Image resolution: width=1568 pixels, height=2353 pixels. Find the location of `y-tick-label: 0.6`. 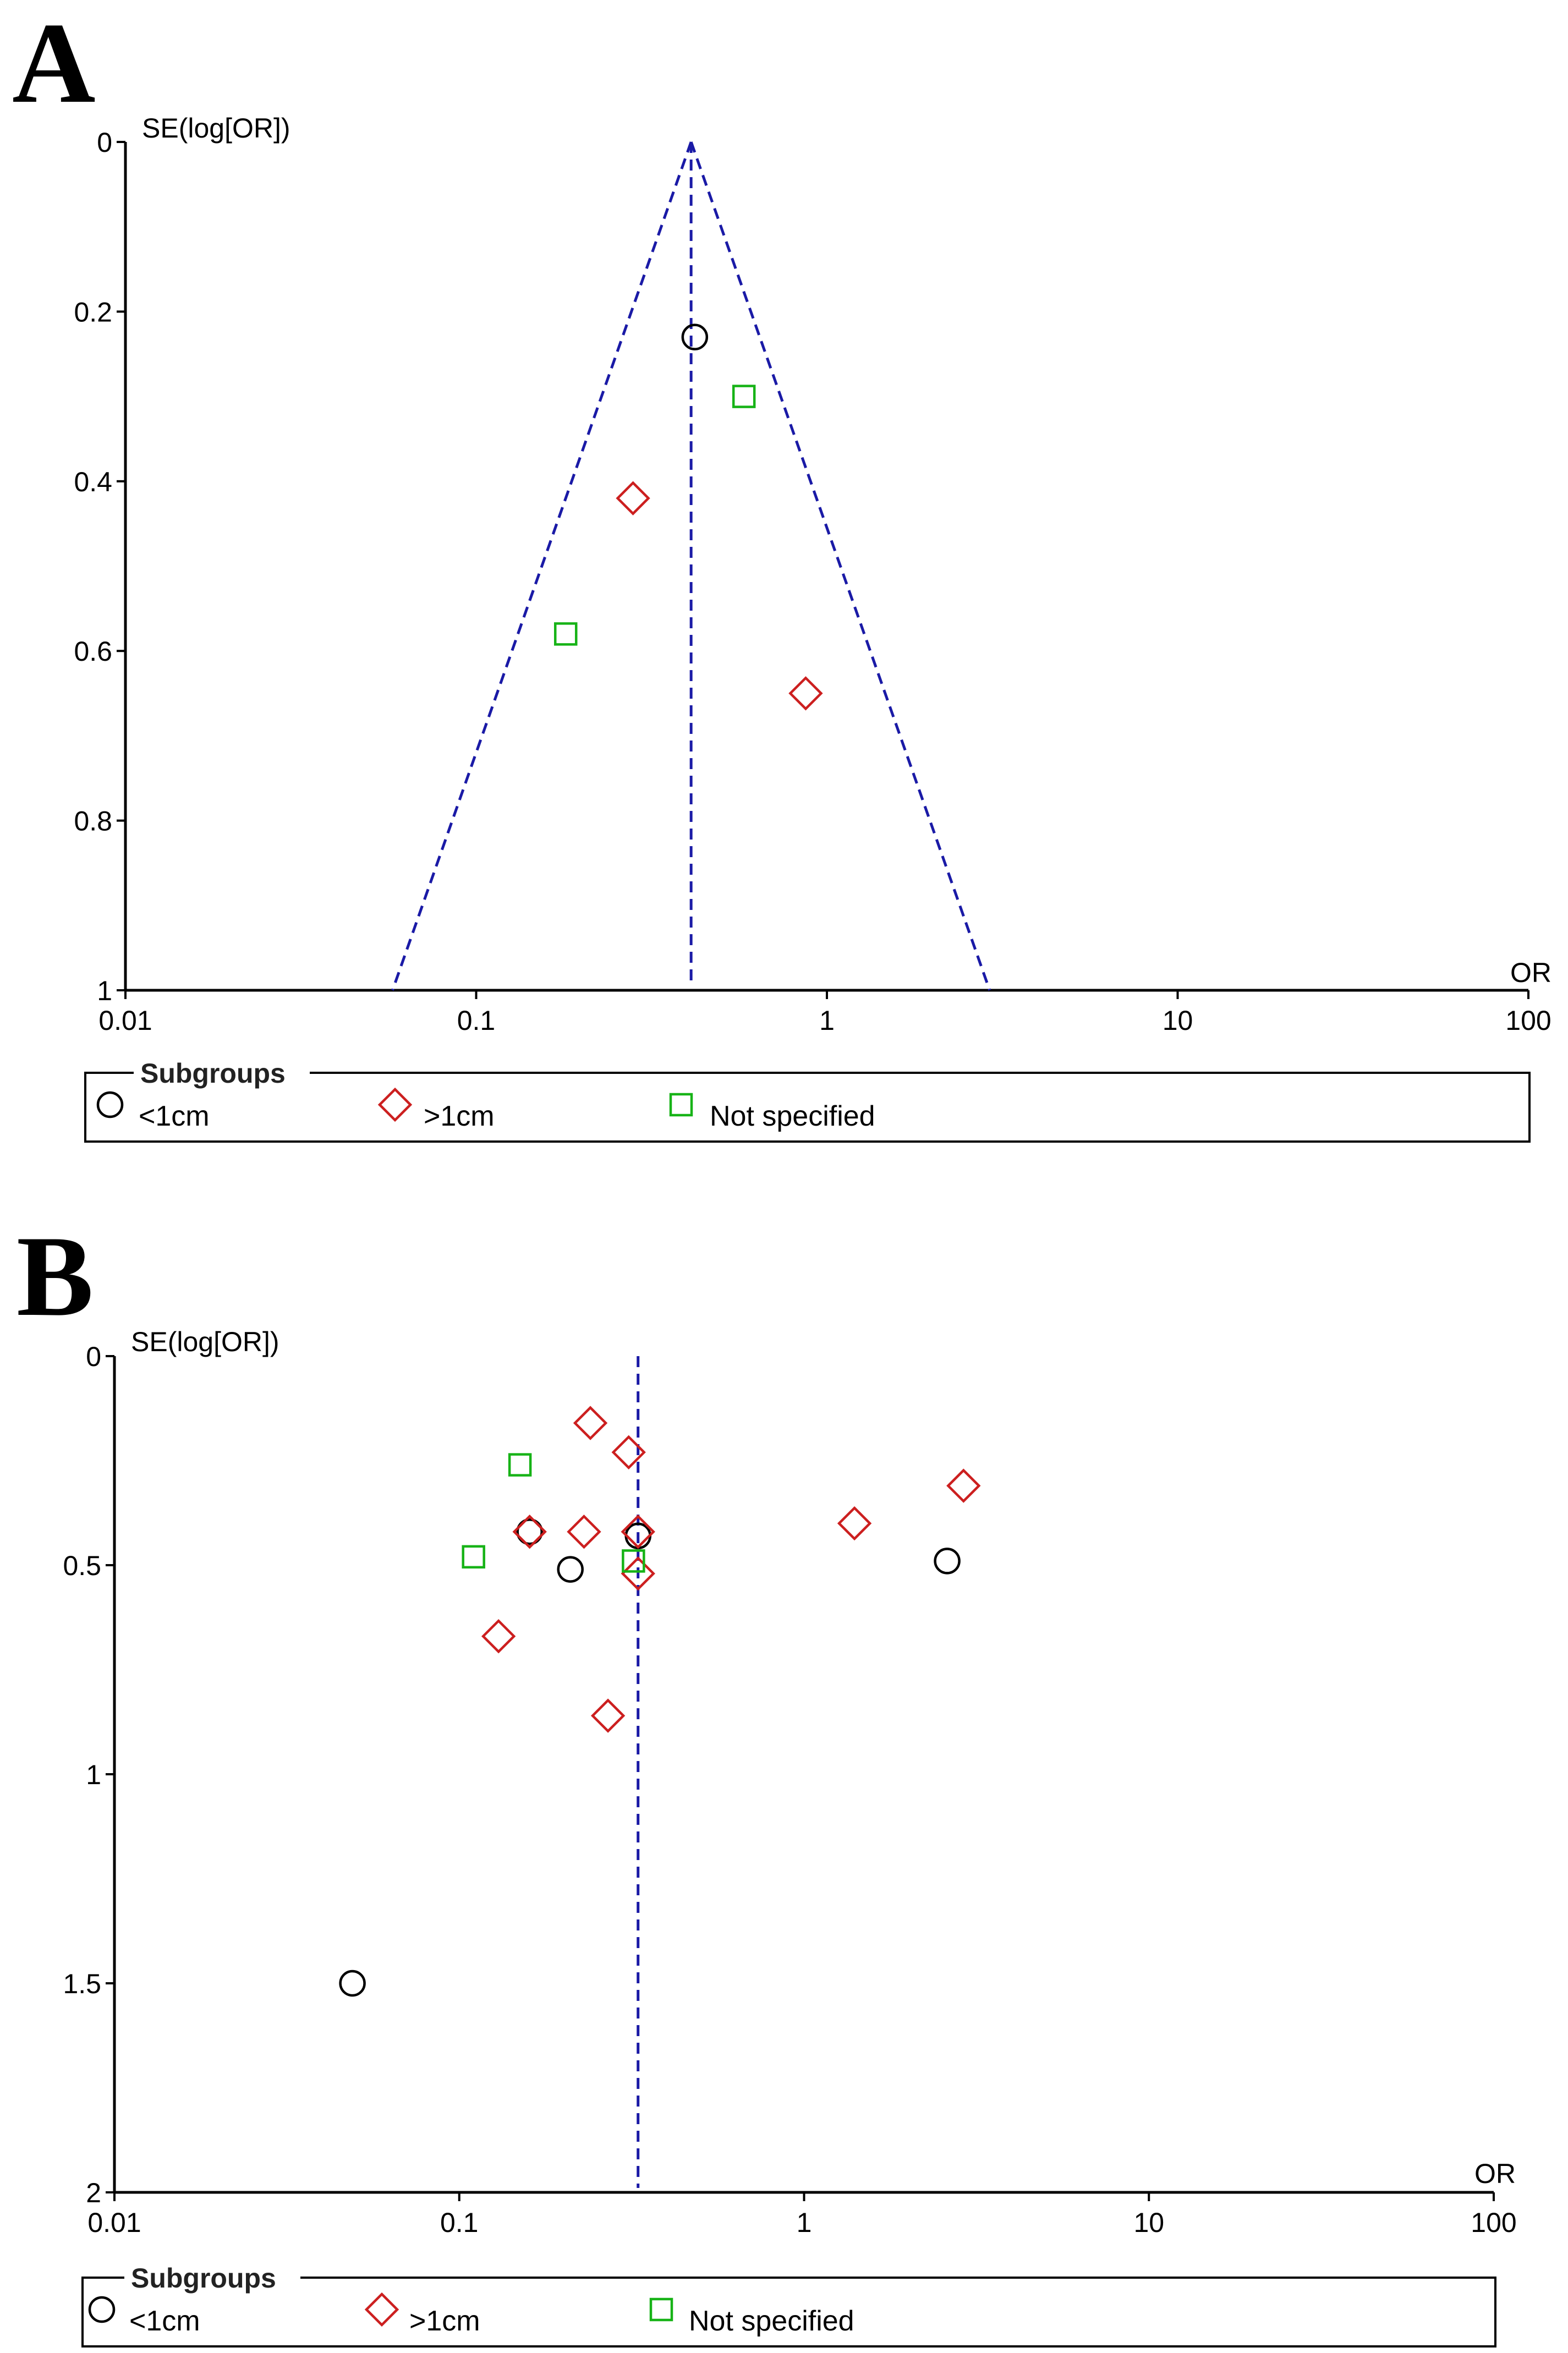

y-tick-label: 0.6 is located at coordinates (93, 651).